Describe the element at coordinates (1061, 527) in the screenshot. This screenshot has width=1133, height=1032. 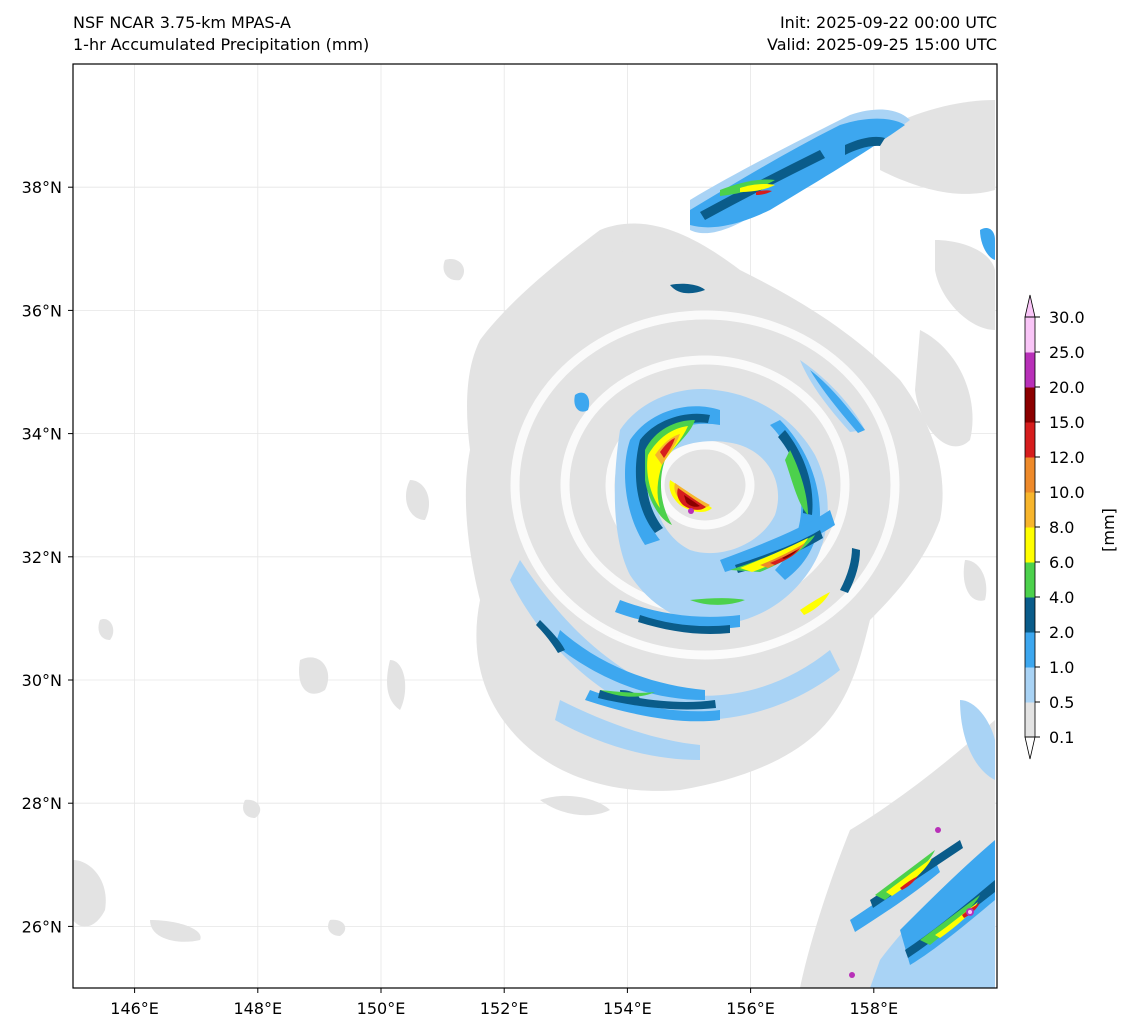
I see `colorbar-tick-label: 8.0` at that location.